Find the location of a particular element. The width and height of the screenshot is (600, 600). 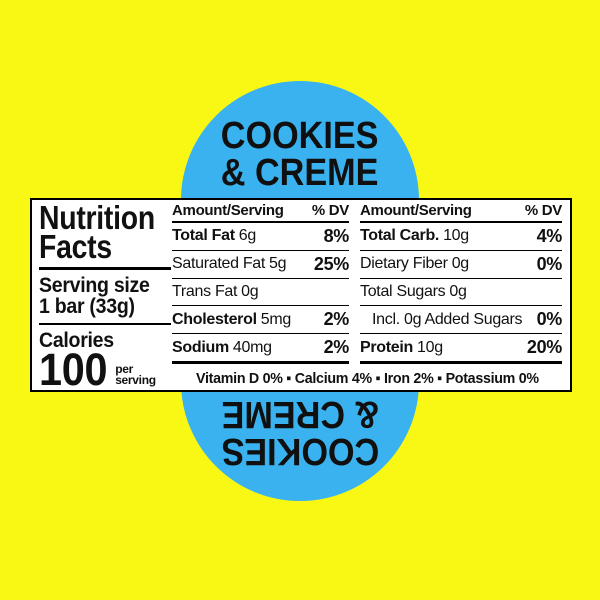

serving-size-block: Serving size 1 bar (33g) is located at coordinates (105, 296).